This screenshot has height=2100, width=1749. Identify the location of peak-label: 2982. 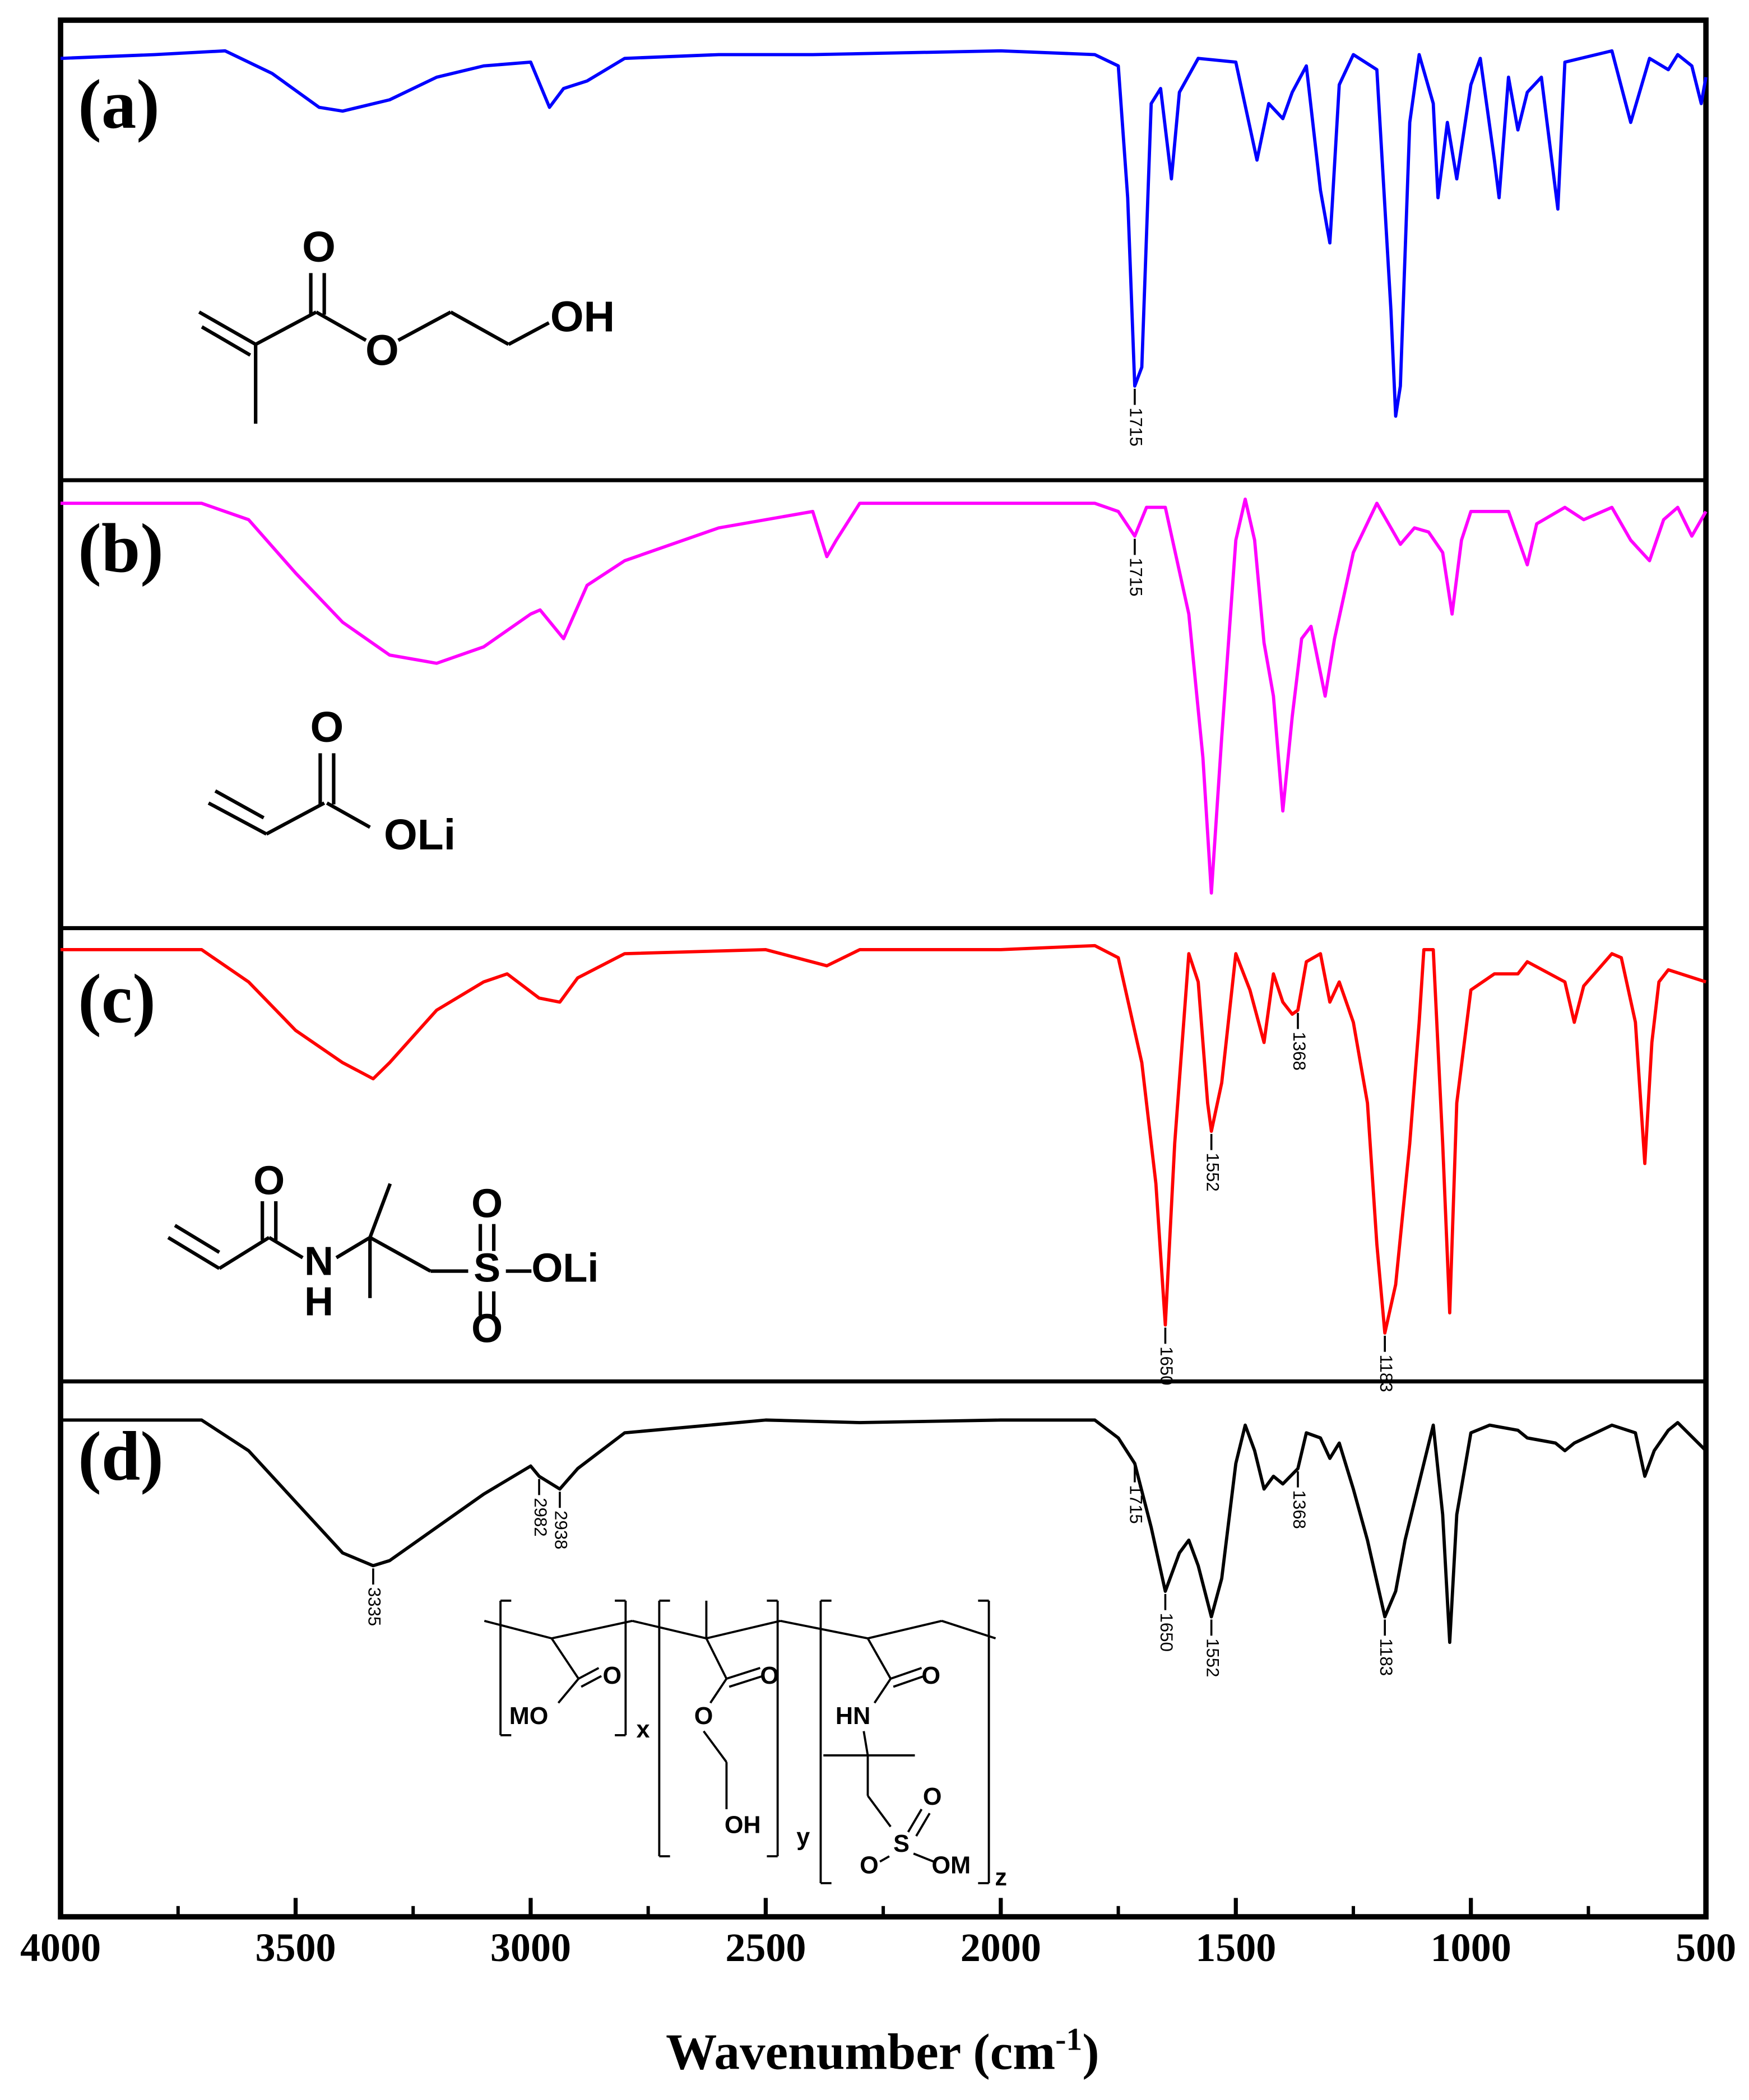
(540, 1517).